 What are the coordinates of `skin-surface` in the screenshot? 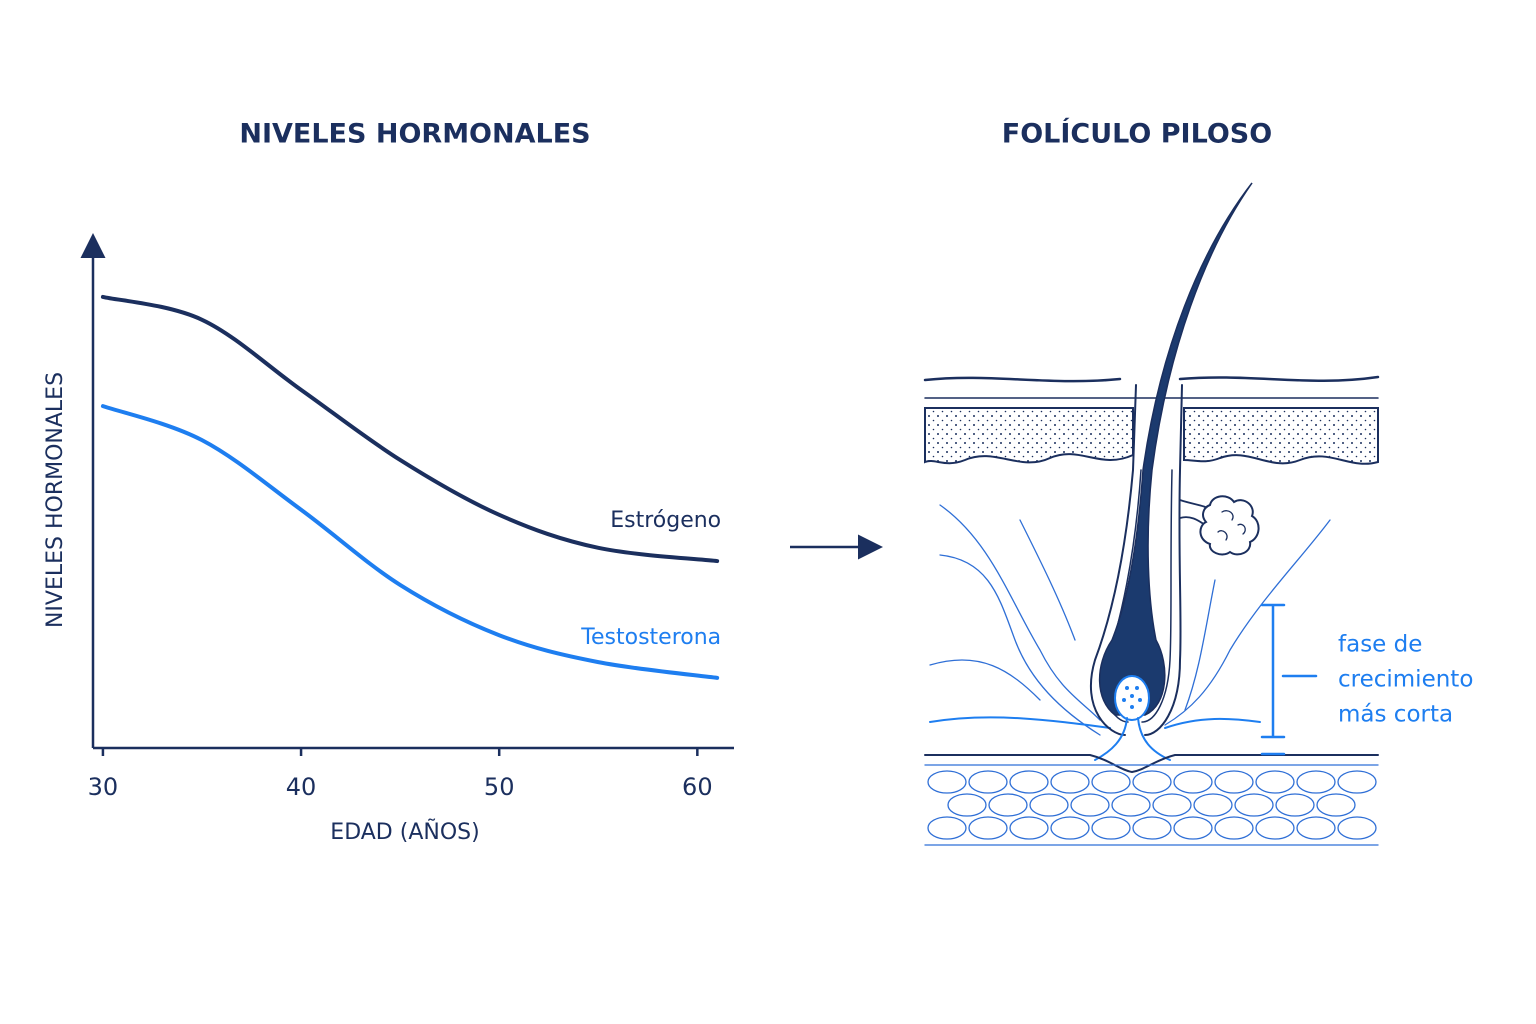 It's located at (1151, 379).